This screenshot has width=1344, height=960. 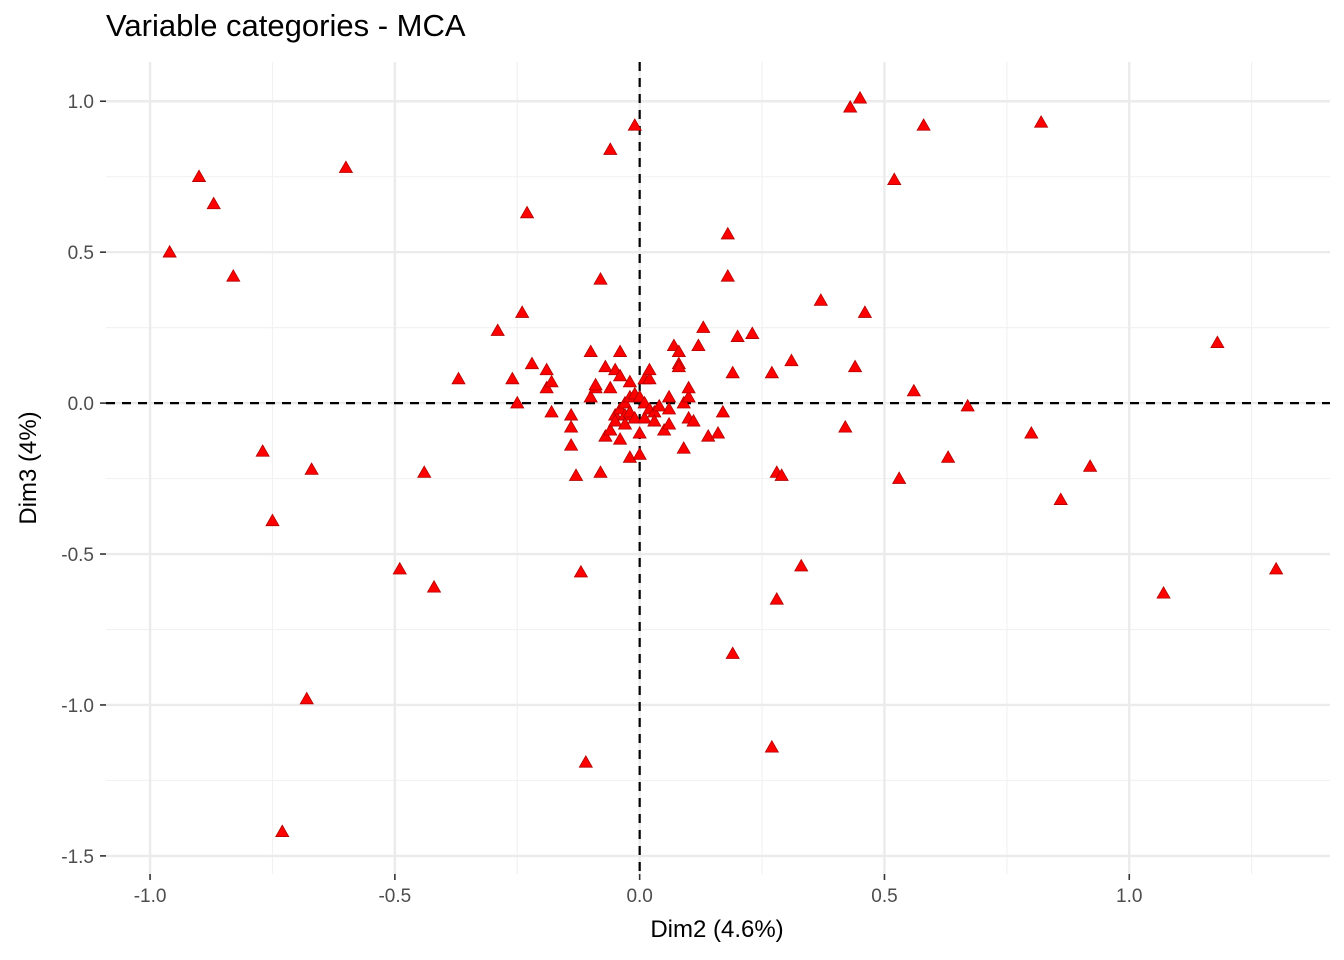 I want to click on x-tick-label: 0.0, so click(x=639, y=896).